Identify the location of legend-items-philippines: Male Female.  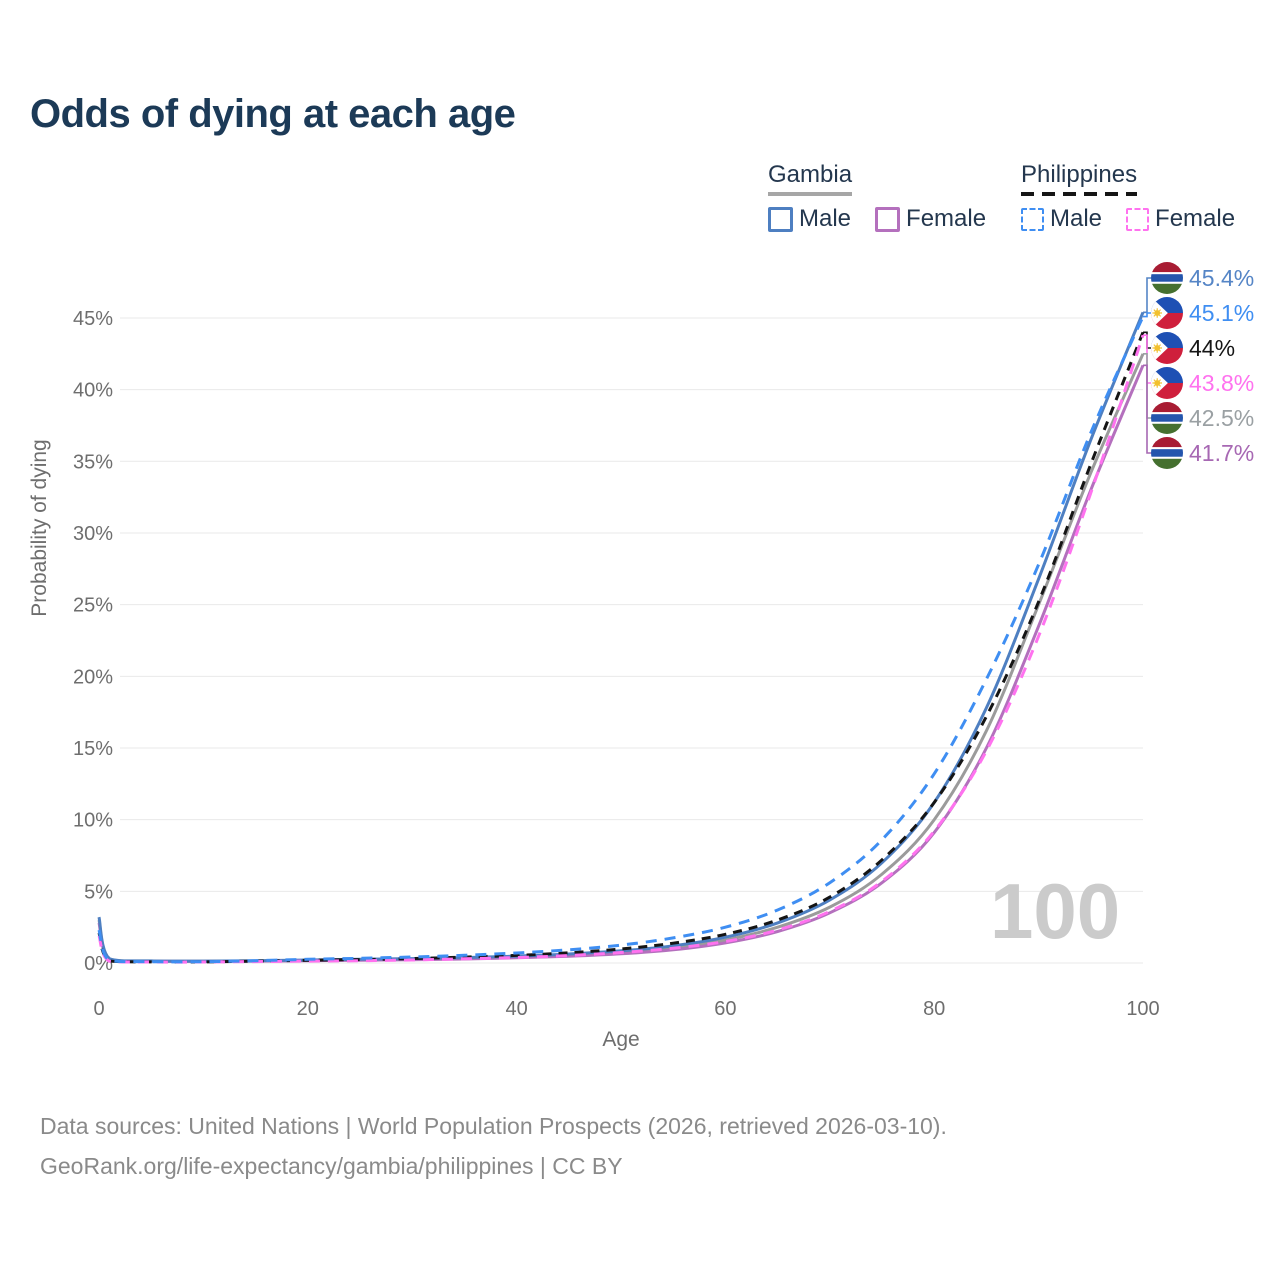
(1128, 219).